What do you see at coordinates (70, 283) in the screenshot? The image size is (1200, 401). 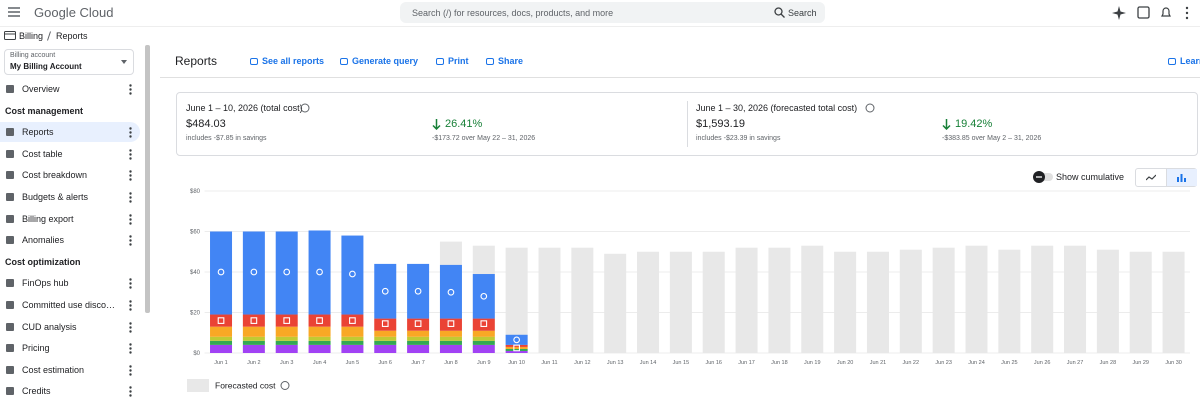 I see `nav-item: FinOps hub` at bounding box center [70, 283].